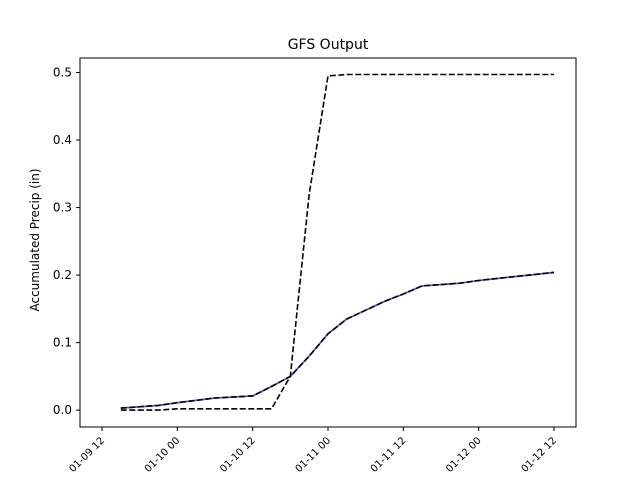 The width and height of the screenshot is (640, 480). Describe the element at coordinates (62, 140) in the screenshot. I see `y-tick-label: 0.4` at that location.